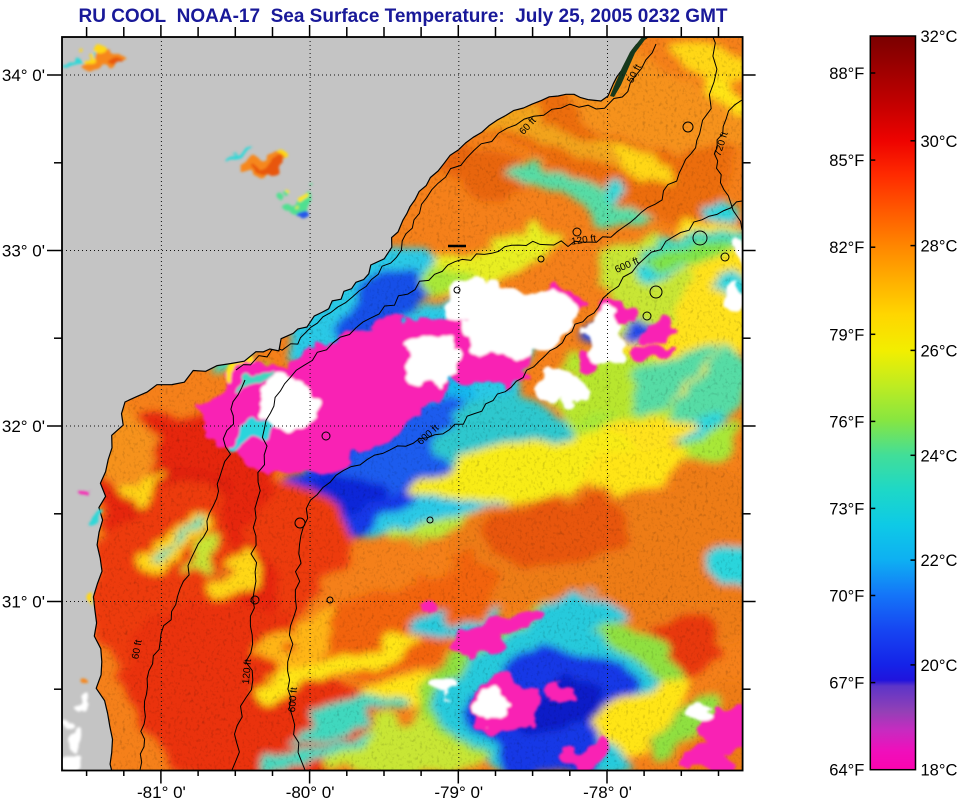 The width and height of the screenshot is (968, 801). Describe the element at coordinates (846, 74) in the screenshot. I see `svg-text: 88°F` at that location.